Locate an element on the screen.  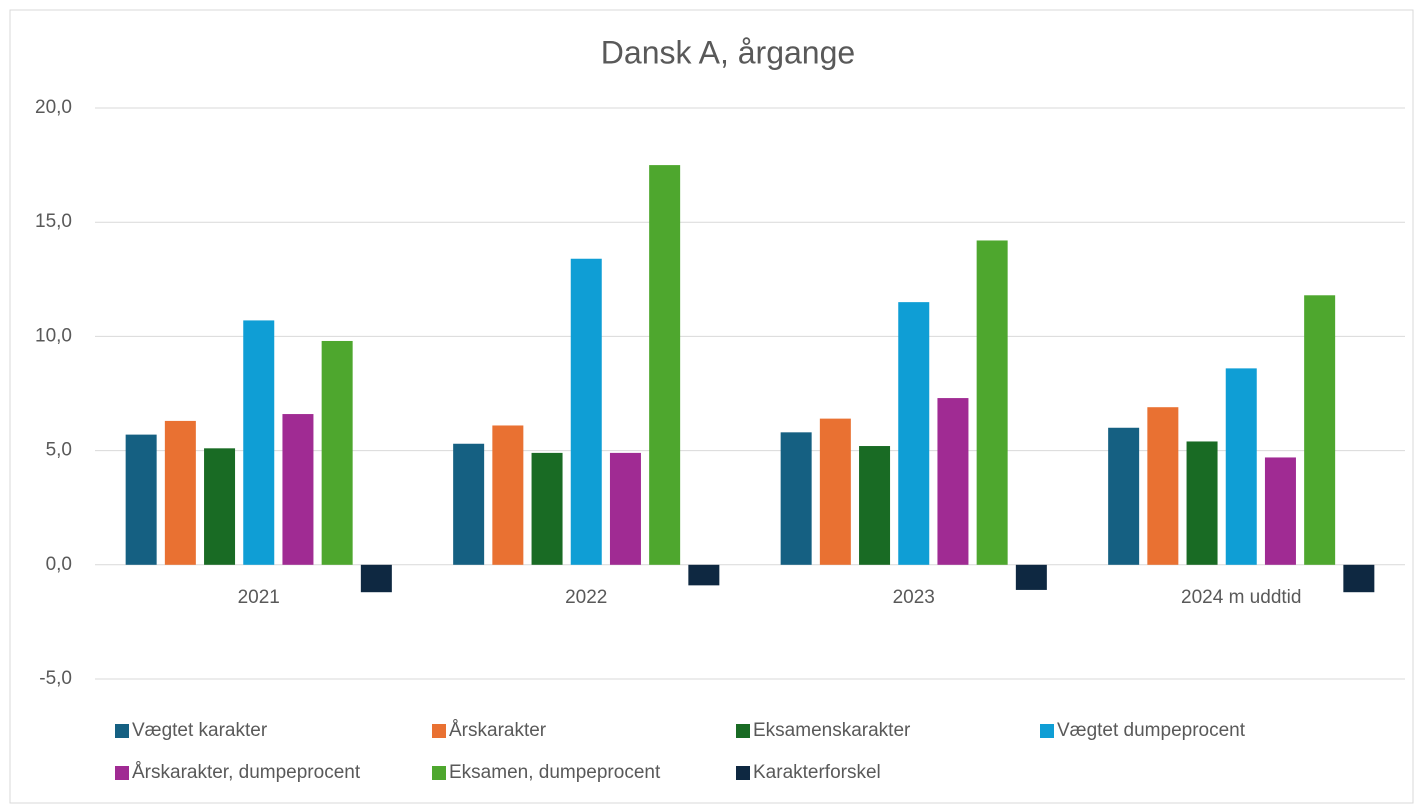
x-tick-label: 2021 is located at coordinates (259, 597).